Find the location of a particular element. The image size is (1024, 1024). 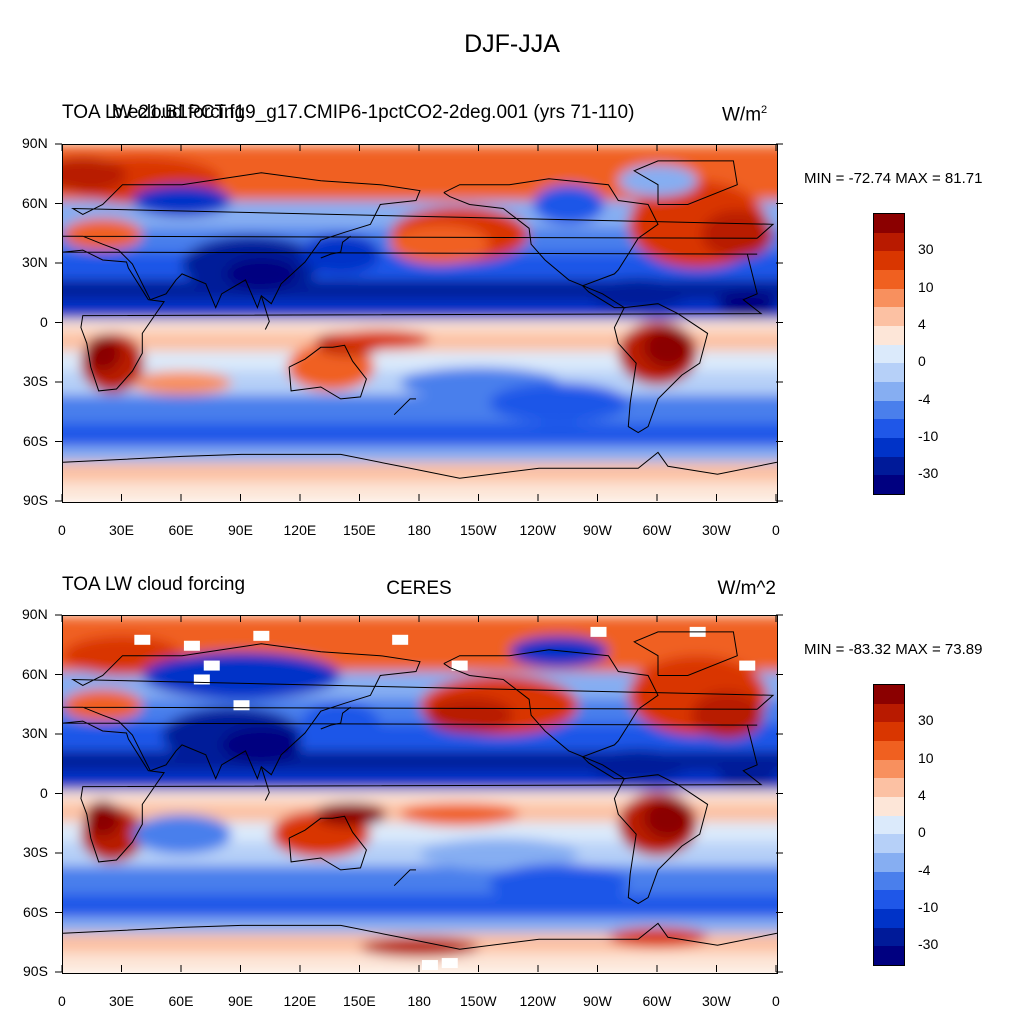

panel-2-colorbar is located at coordinates (889, 825).